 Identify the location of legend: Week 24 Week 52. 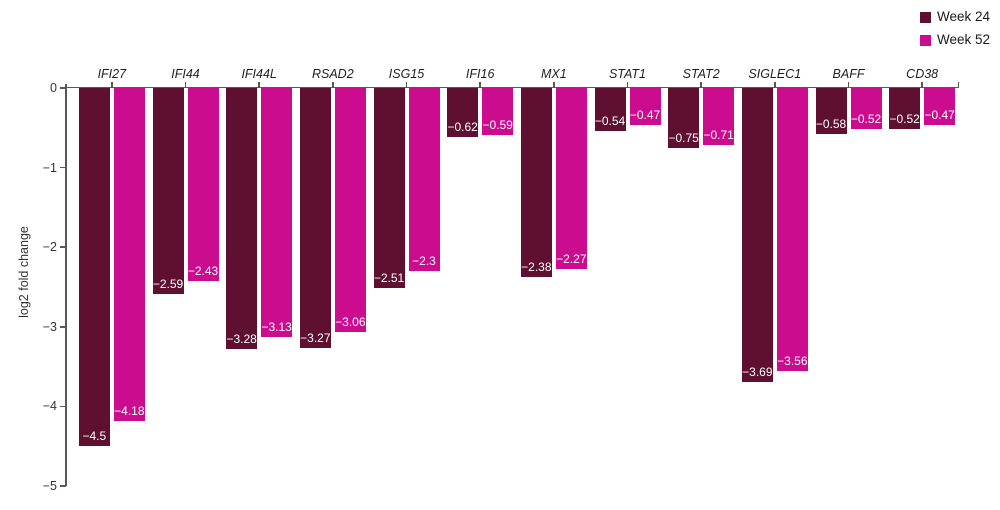
(954, 28).